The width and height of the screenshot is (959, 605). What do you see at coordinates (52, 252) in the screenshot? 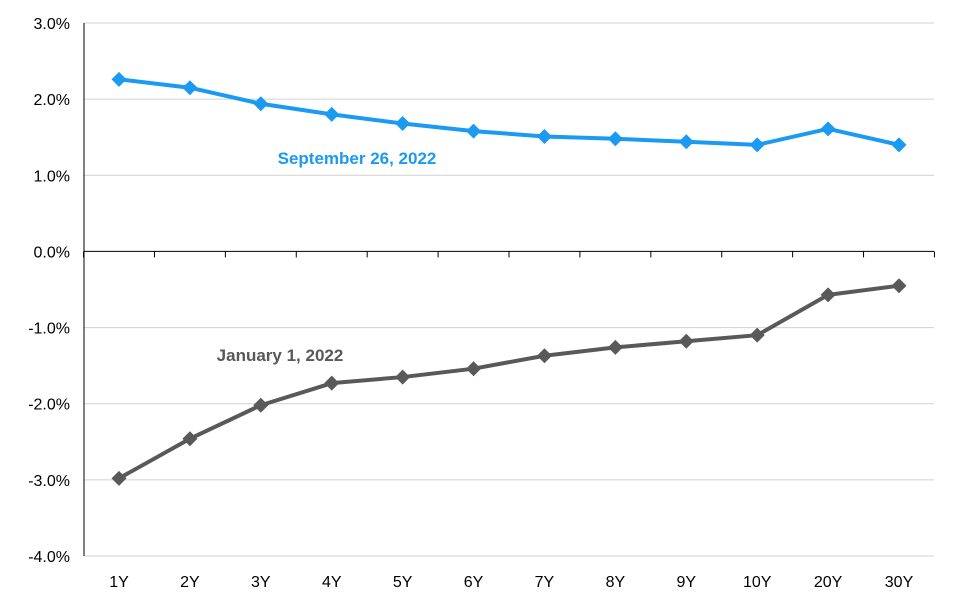
I see `y-tick-label: 0.0%` at bounding box center [52, 252].